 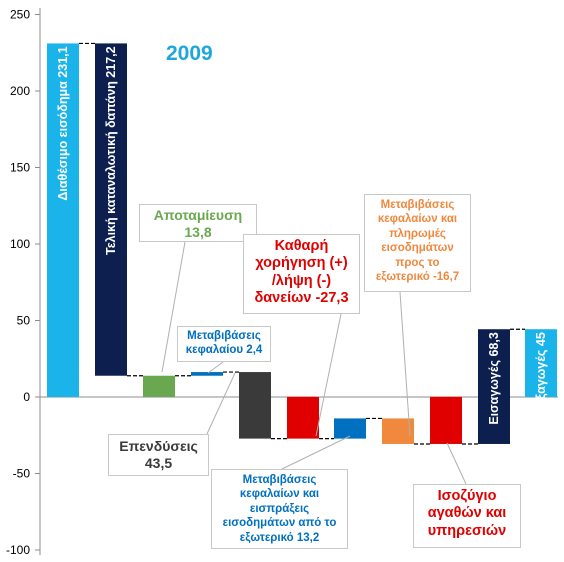 I want to click on callout-payments-line2: κεφαλαίων και, so click(x=417, y=219).